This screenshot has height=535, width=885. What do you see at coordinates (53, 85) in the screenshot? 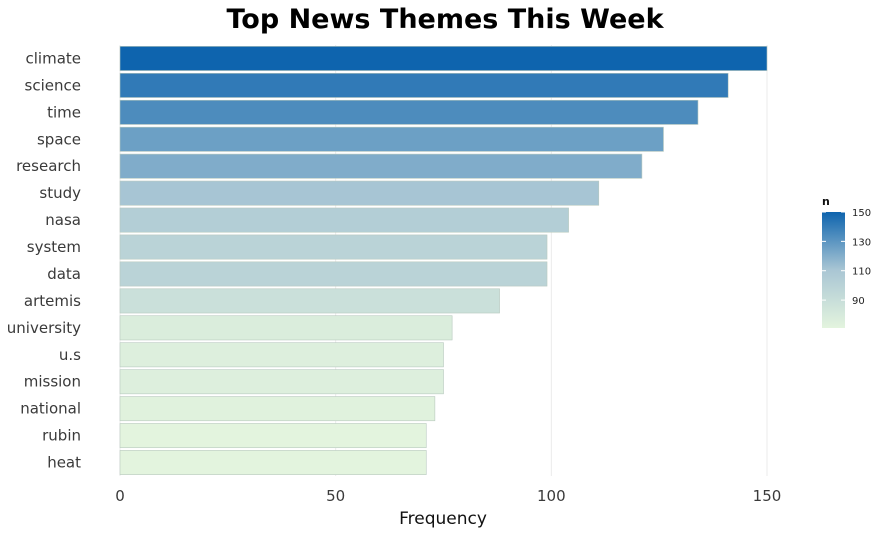
I see `category-label: science` at bounding box center [53, 85].